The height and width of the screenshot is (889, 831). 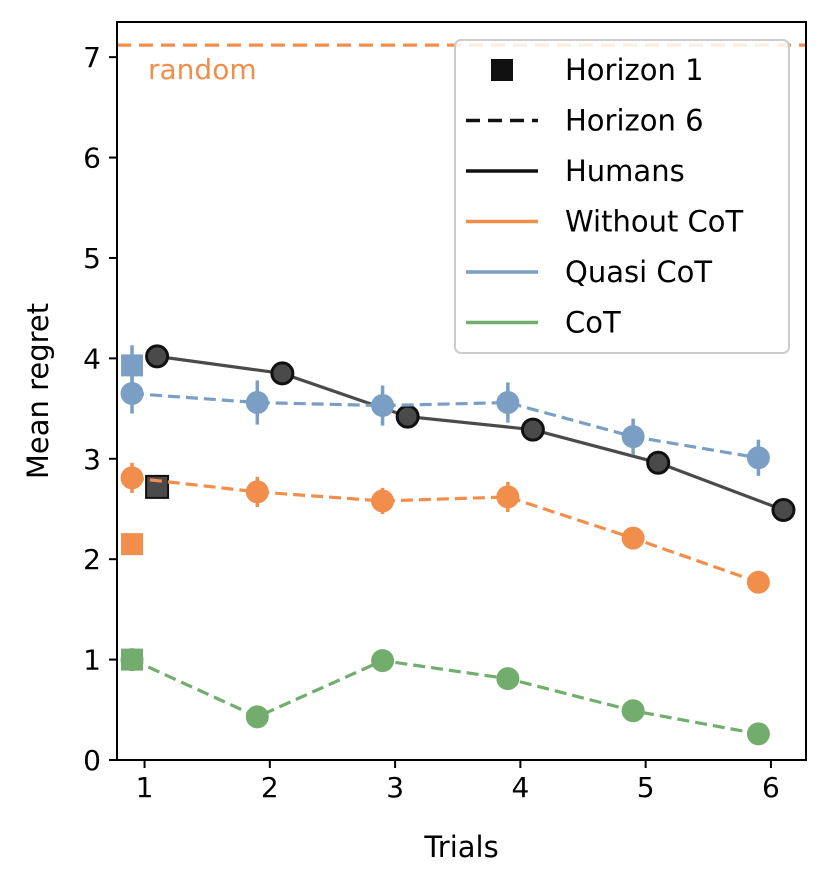 What do you see at coordinates (145, 787) in the screenshot?
I see `x-tick-label: 1` at bounding box center [145, 787].